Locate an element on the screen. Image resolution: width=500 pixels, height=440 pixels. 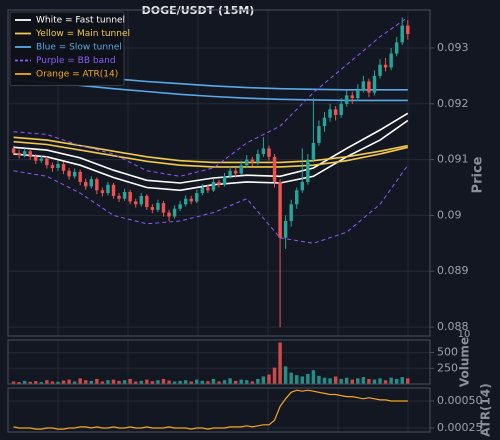
atr-line is located at coordinates (210, 409).